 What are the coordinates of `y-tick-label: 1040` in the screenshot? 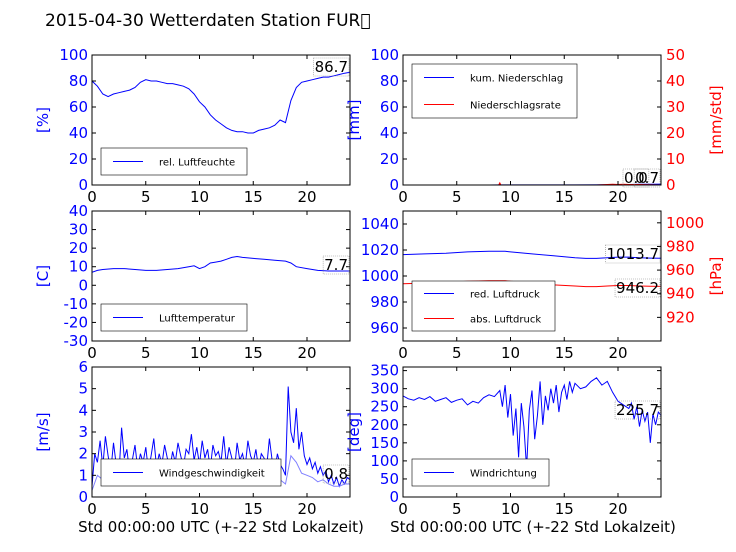 It's located at (380, 224).